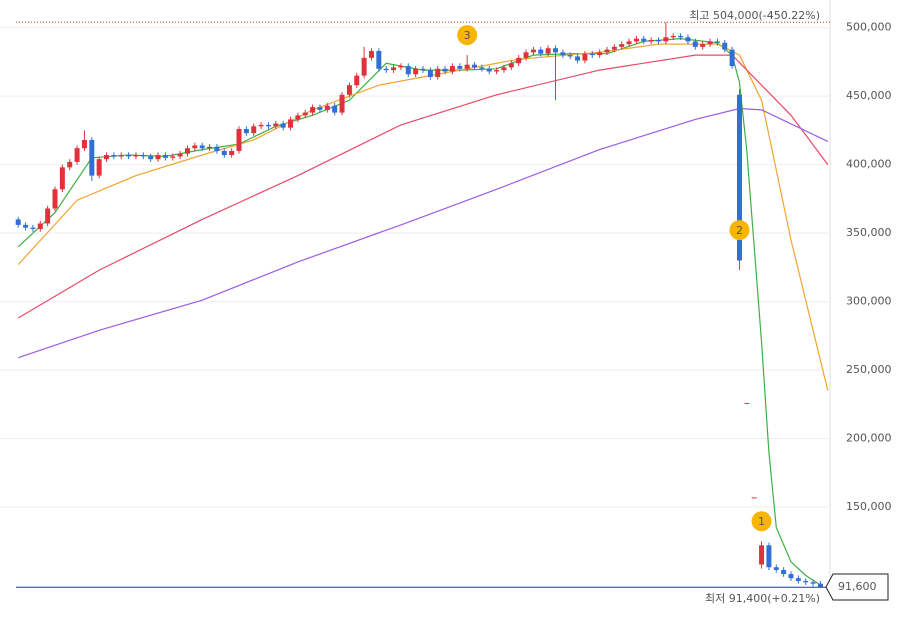  What do you see at coordinates (869, 164) in the screenshot?
I see `y-tick-label: 400,000` at bounding box center [869, 164].